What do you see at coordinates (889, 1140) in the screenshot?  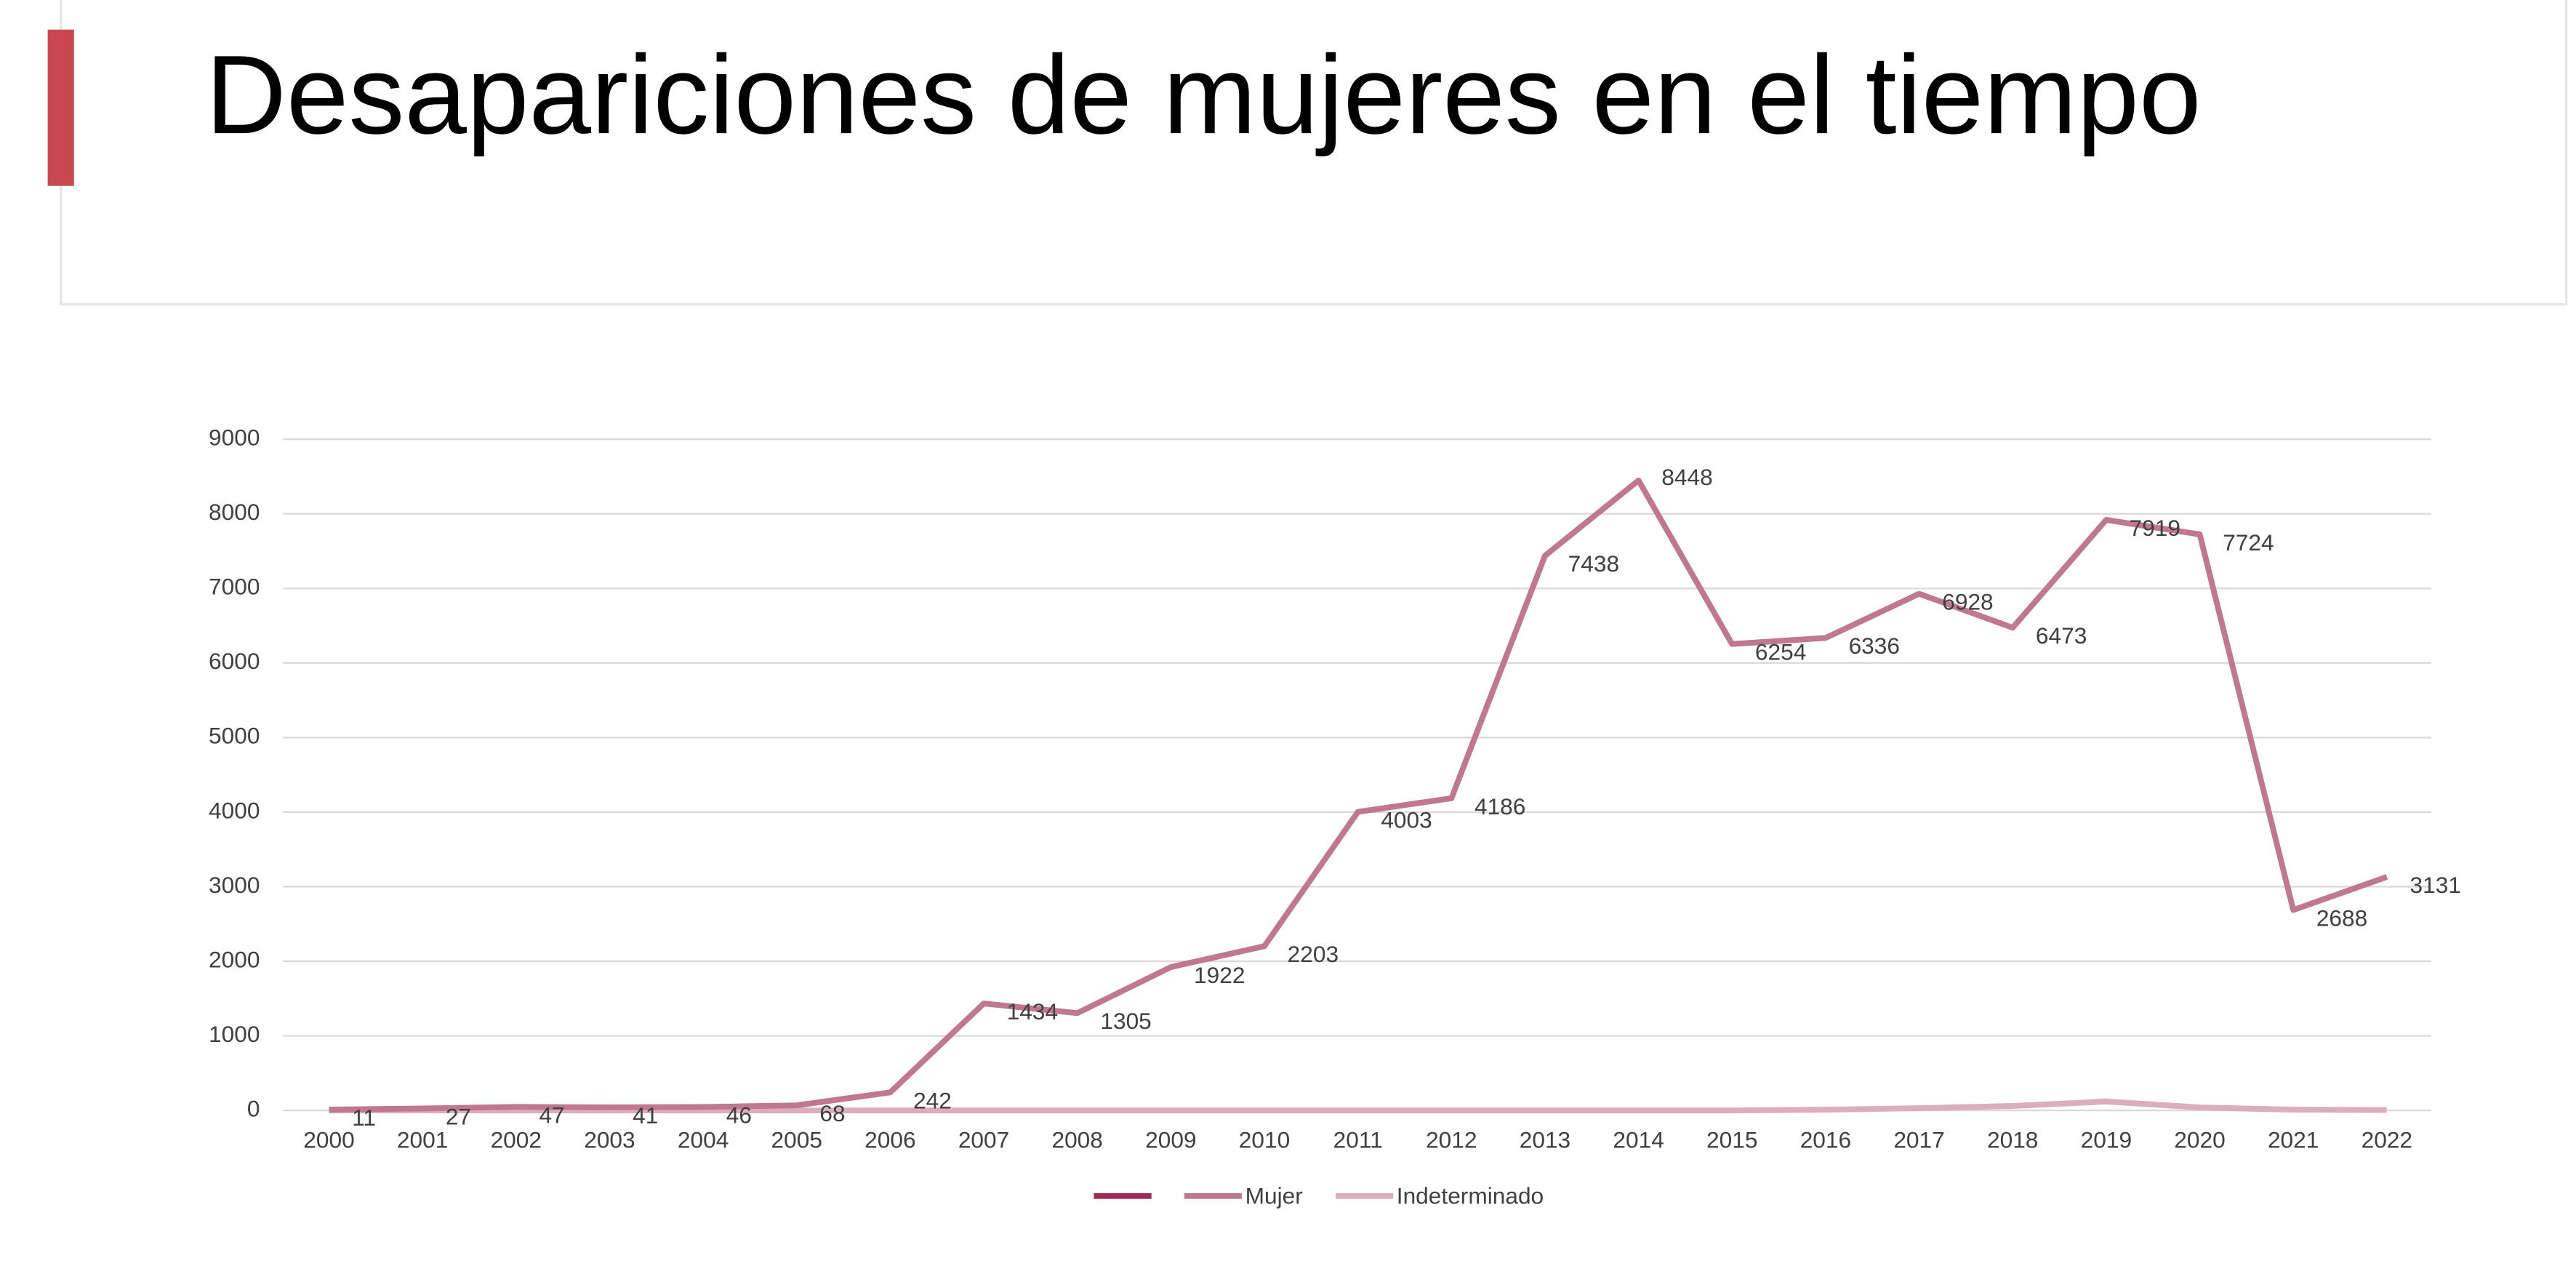 I see `x-tick-label: 2006` at bounding box center [889, 1140].